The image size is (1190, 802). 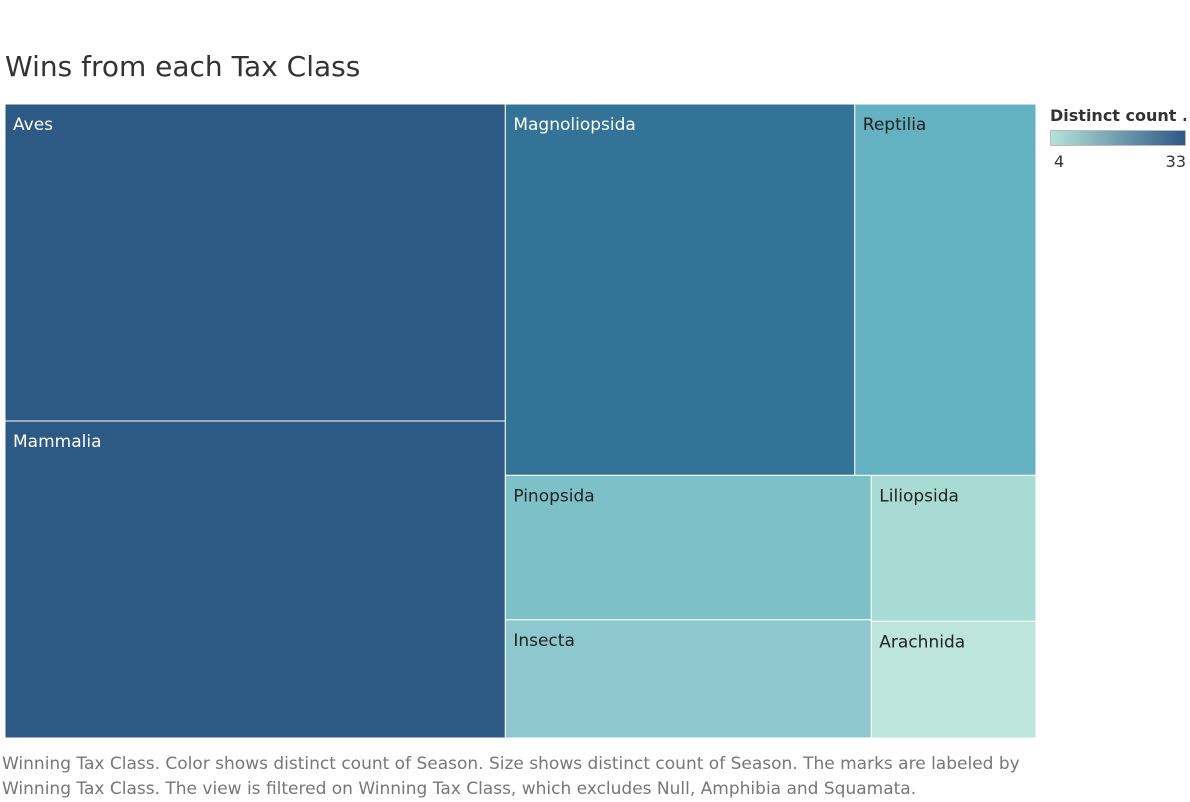 I want to click on legend-max-label: 33, so click(x=1175, y=161).